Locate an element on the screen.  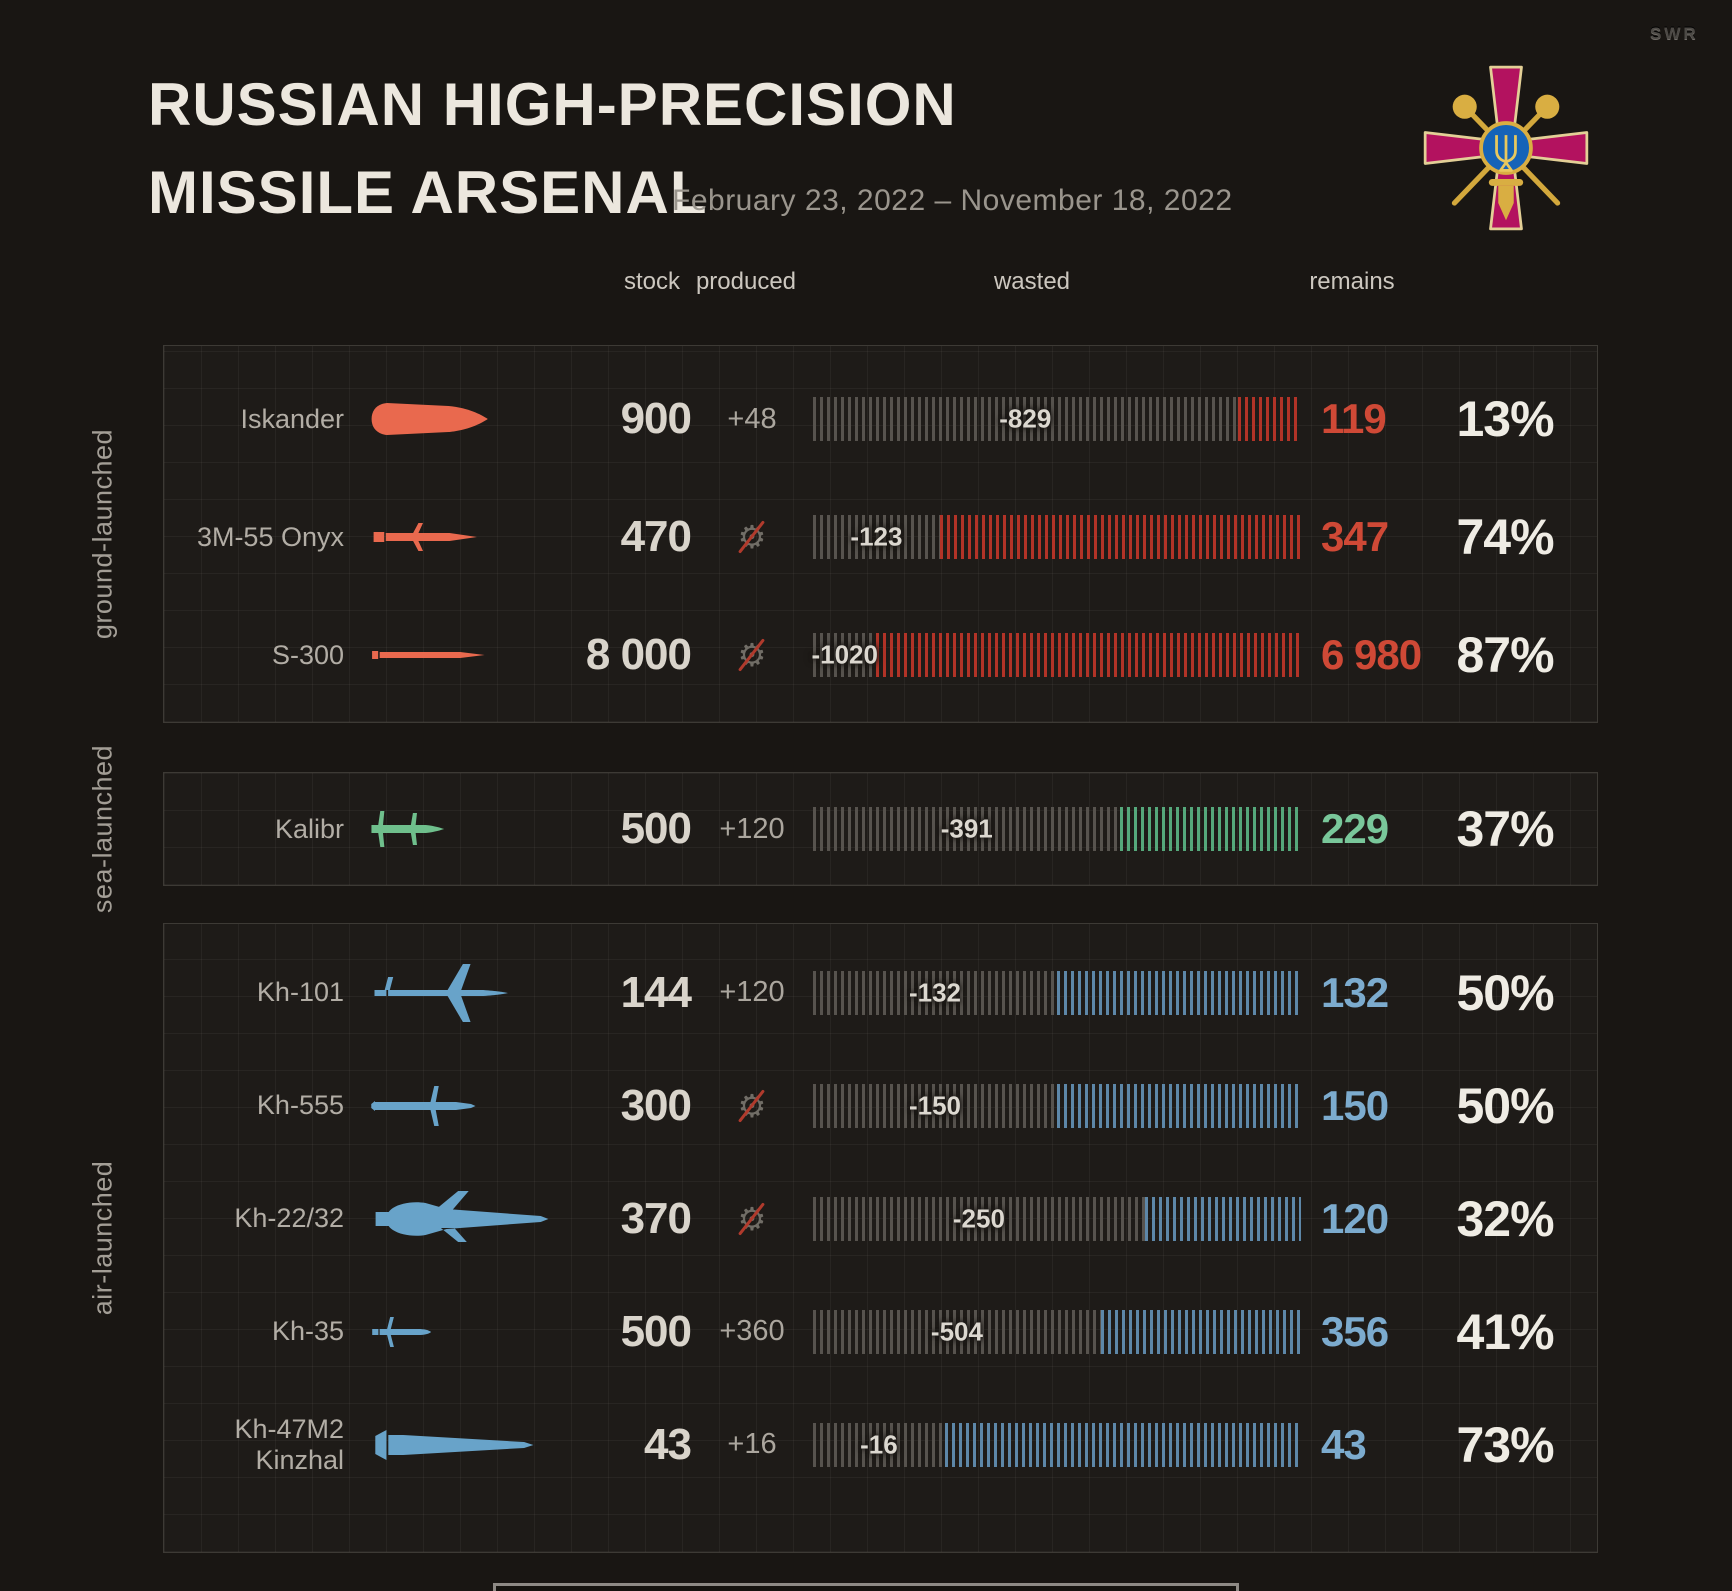
remains-value: 229 is located at coordinates (1355, 828).